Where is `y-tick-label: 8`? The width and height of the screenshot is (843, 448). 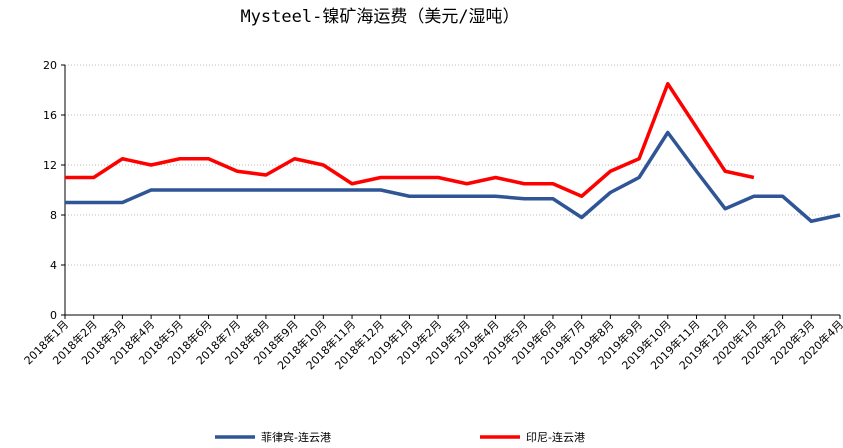 y-tick-label: 8 is located at coordinates (53, 215).